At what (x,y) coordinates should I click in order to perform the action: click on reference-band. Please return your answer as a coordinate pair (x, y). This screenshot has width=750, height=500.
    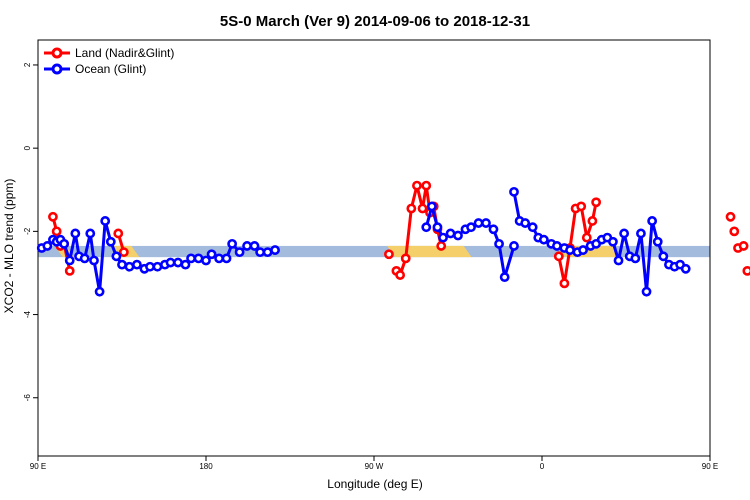
    Looking at the image, I should click on (374, 251).